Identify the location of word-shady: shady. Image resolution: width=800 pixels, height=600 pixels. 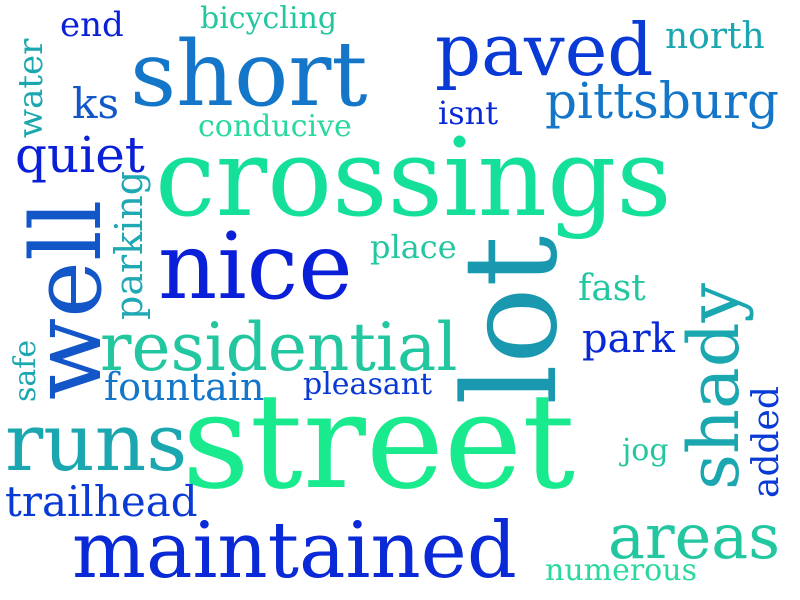
(714, 386).